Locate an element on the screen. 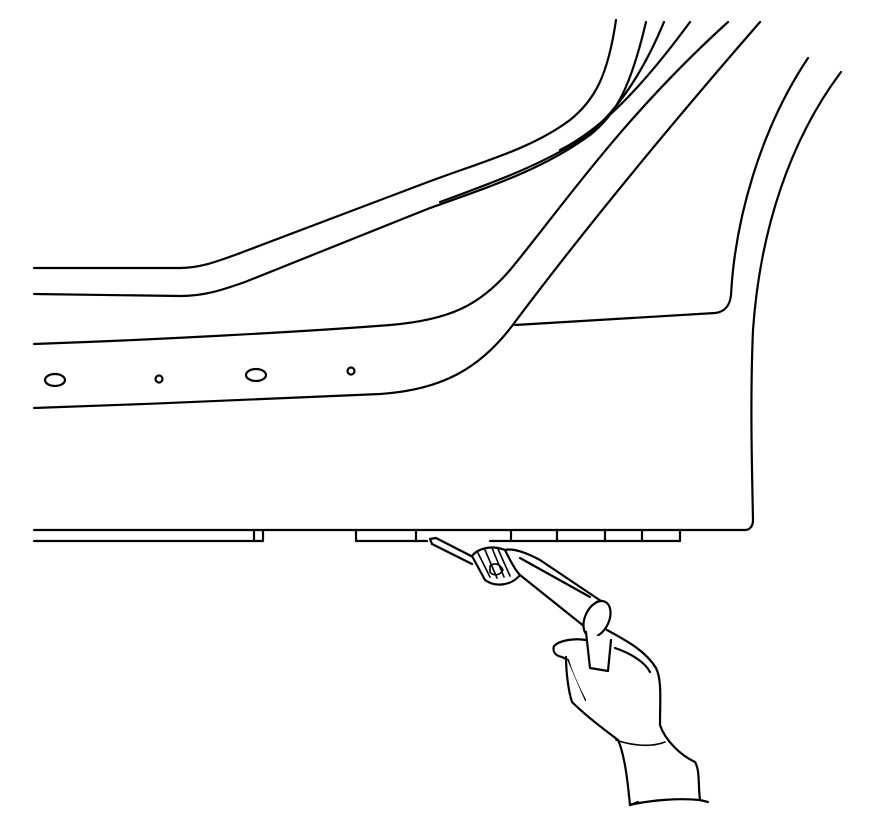 The height and width of the screenshot is (840, 879). hand-fingers is located at coordinates (653, 715).